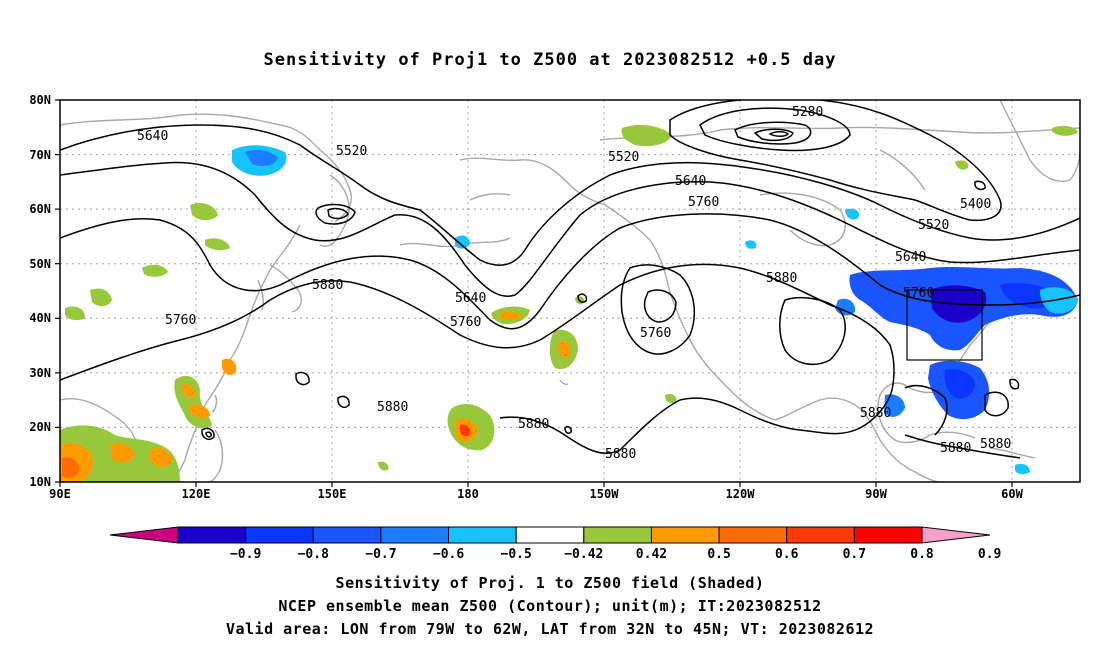 The image size is (1100, 650). Describe the element at coordinates (196, 494) in the screenshot. I see `lon-label: 120E` at that location.